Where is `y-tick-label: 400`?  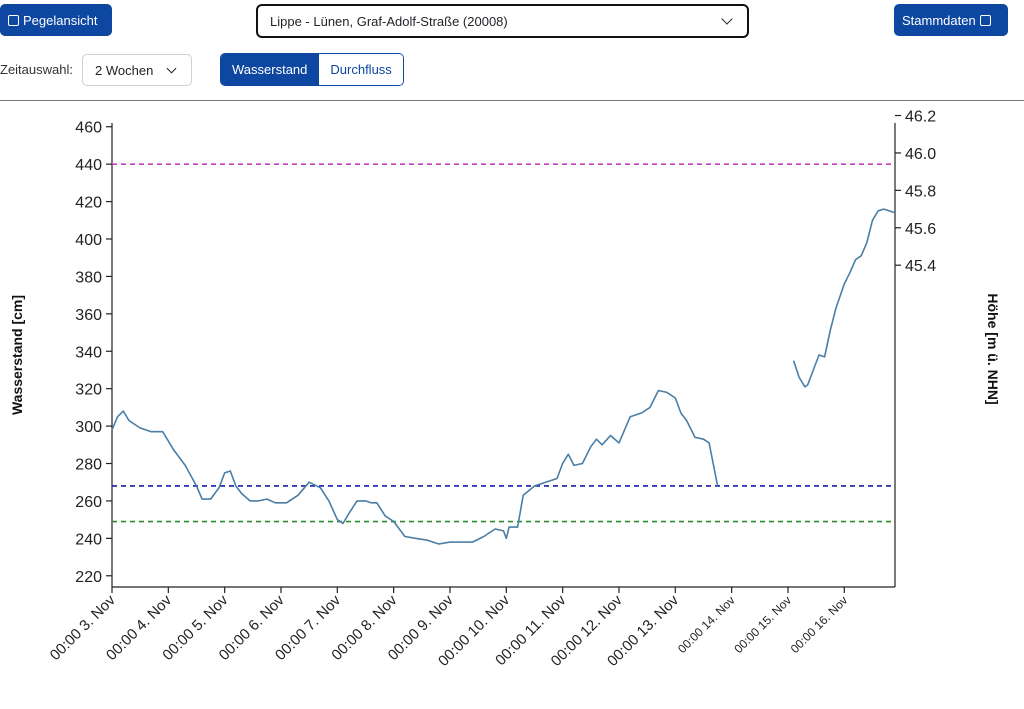
y-tick-label: 400 is located at coordinates (88, 240).